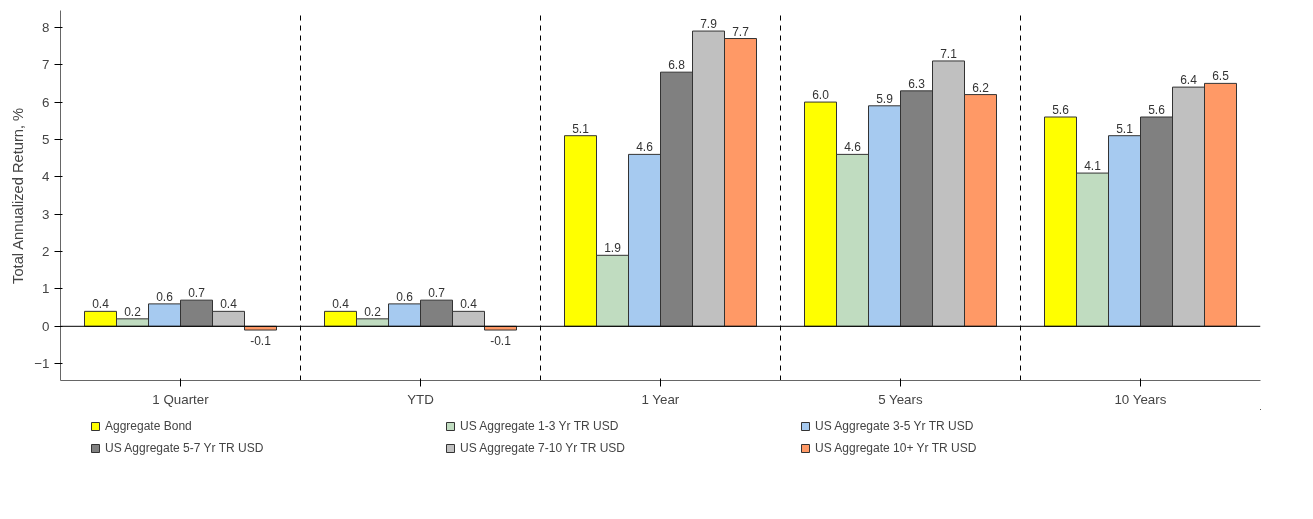  What do you see at coordinates (181, 399) in the screenshot?
I see `x-tick-label: 1 Quarter` at bounding box center [181, 399].